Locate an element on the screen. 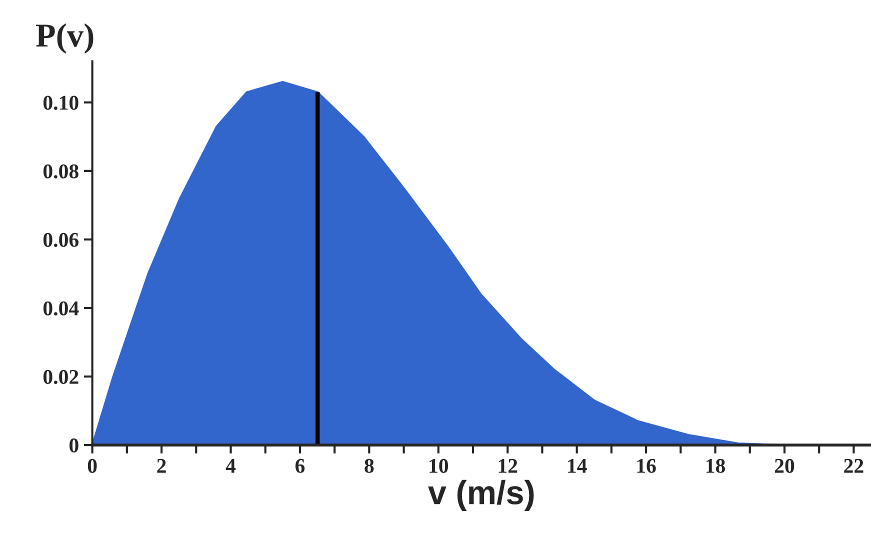 This screenshot has width=871, height=533. x-tick-label: 12 is located at coordinates (508, 465).